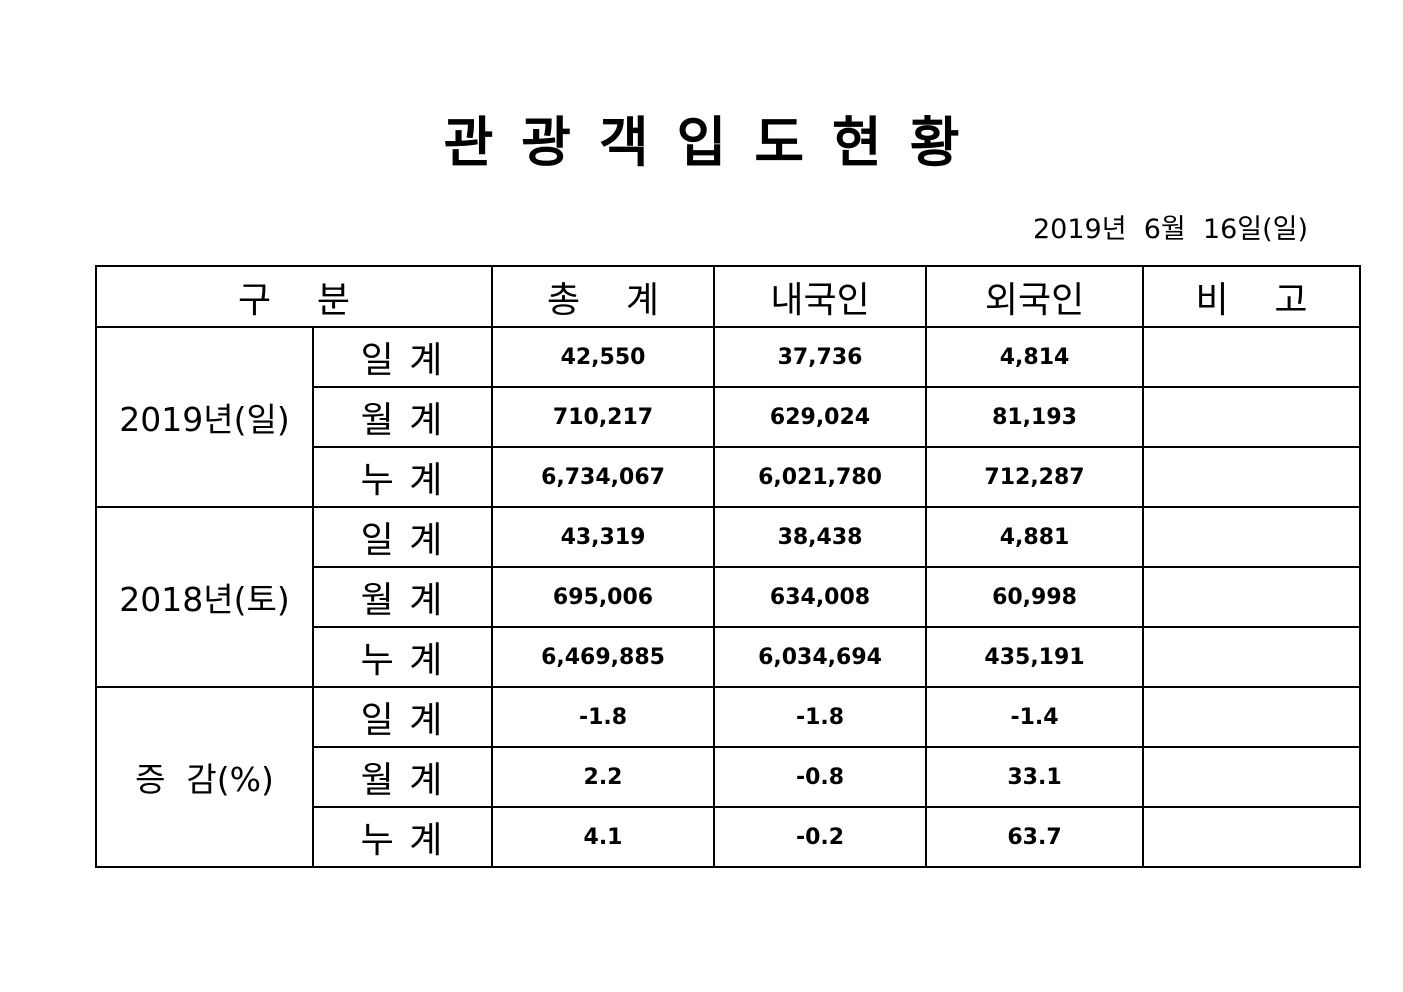  What do you see at coordinates (603, 717) in the screenshot?
I see `cell-total: -1.8` at bounding box center [603, 717].